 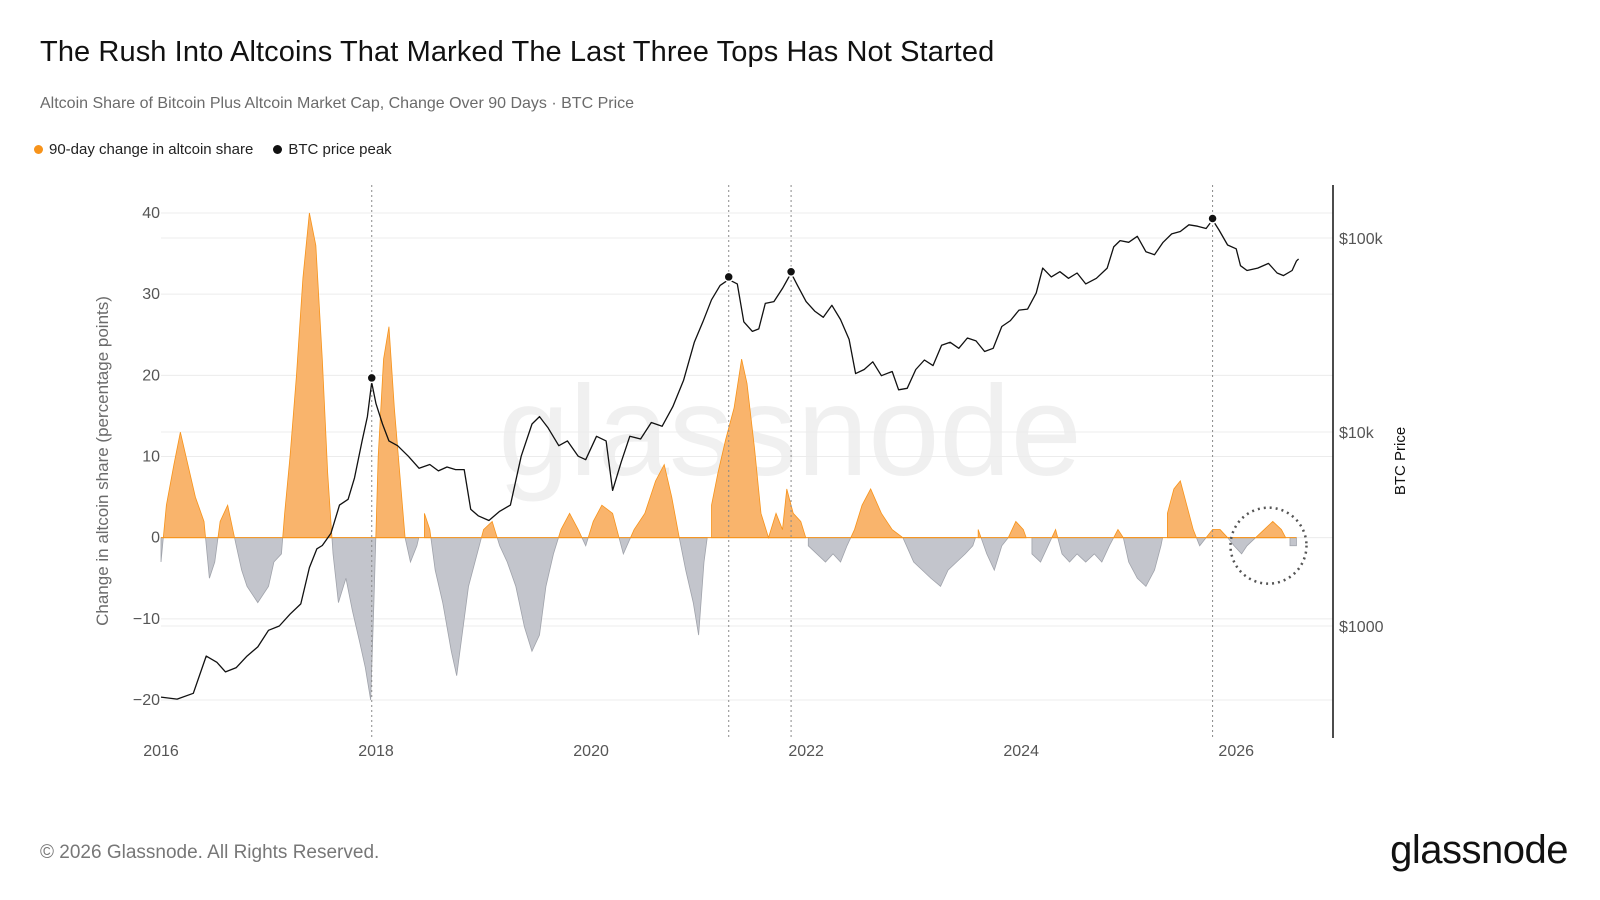 What do you see at coordinates (161, 751) in the screenshot?
I see `x-tick-label: 2016` at bounding box center [161, 751].